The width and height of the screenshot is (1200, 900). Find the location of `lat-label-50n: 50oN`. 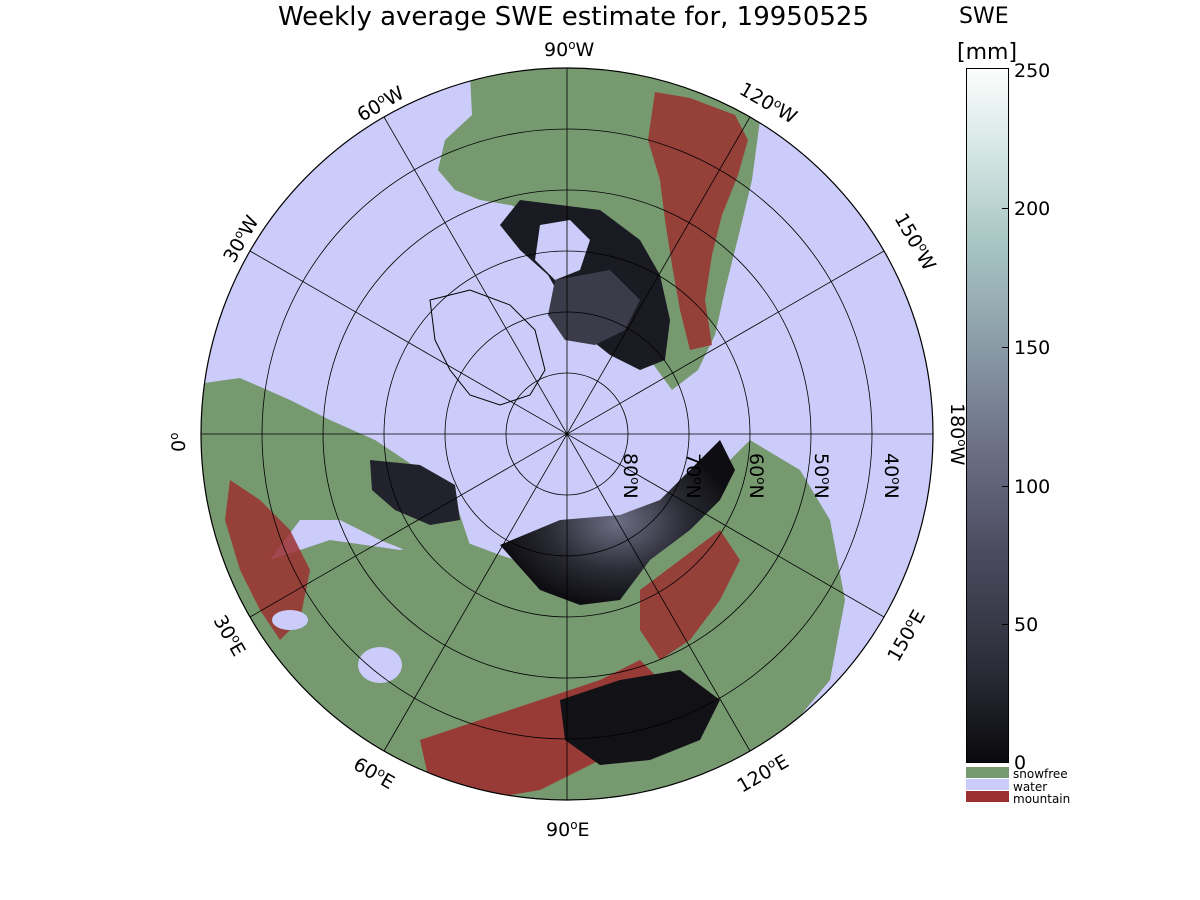

lat-label-50n: 50oN is located at coordinates (821, 476).